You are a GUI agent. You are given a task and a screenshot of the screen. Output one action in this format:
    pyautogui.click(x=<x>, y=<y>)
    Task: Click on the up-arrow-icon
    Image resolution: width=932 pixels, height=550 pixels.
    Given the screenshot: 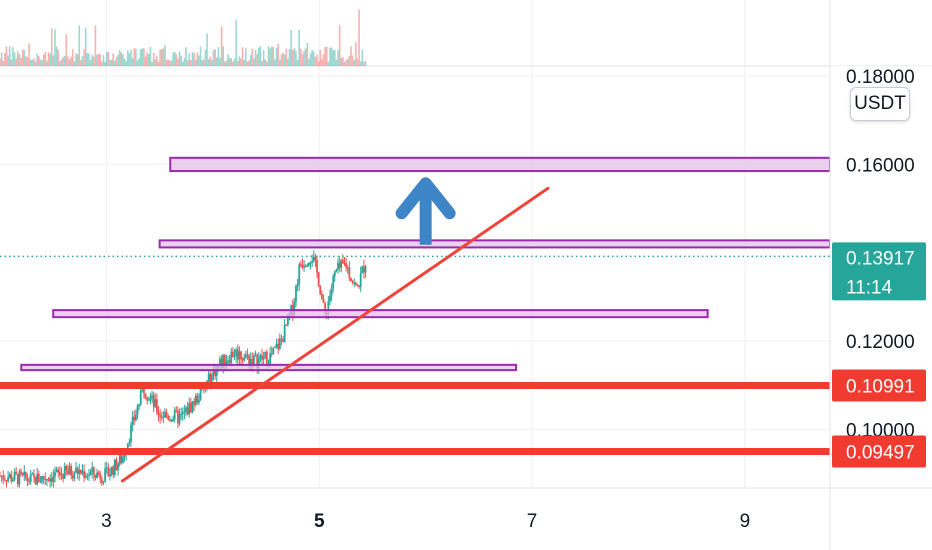 What is the action you would take?
    pyautogui.click(x=425, y=211)
    